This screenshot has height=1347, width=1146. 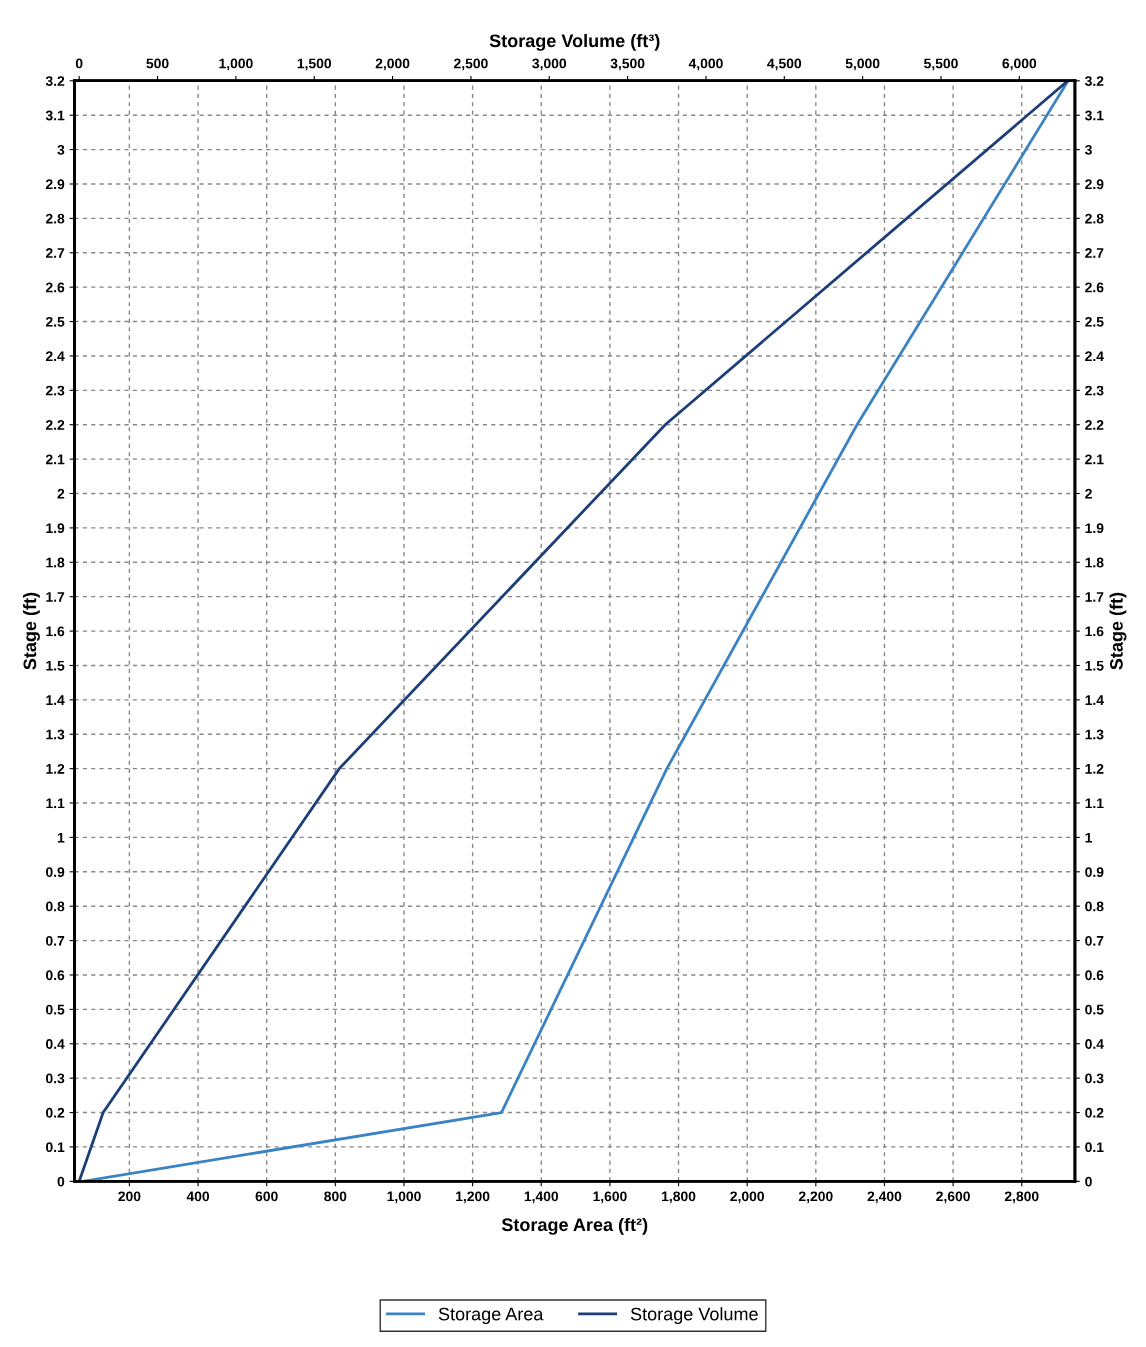 I want to click on x2-tick-label: 5,500, so click(x=941, y=64).